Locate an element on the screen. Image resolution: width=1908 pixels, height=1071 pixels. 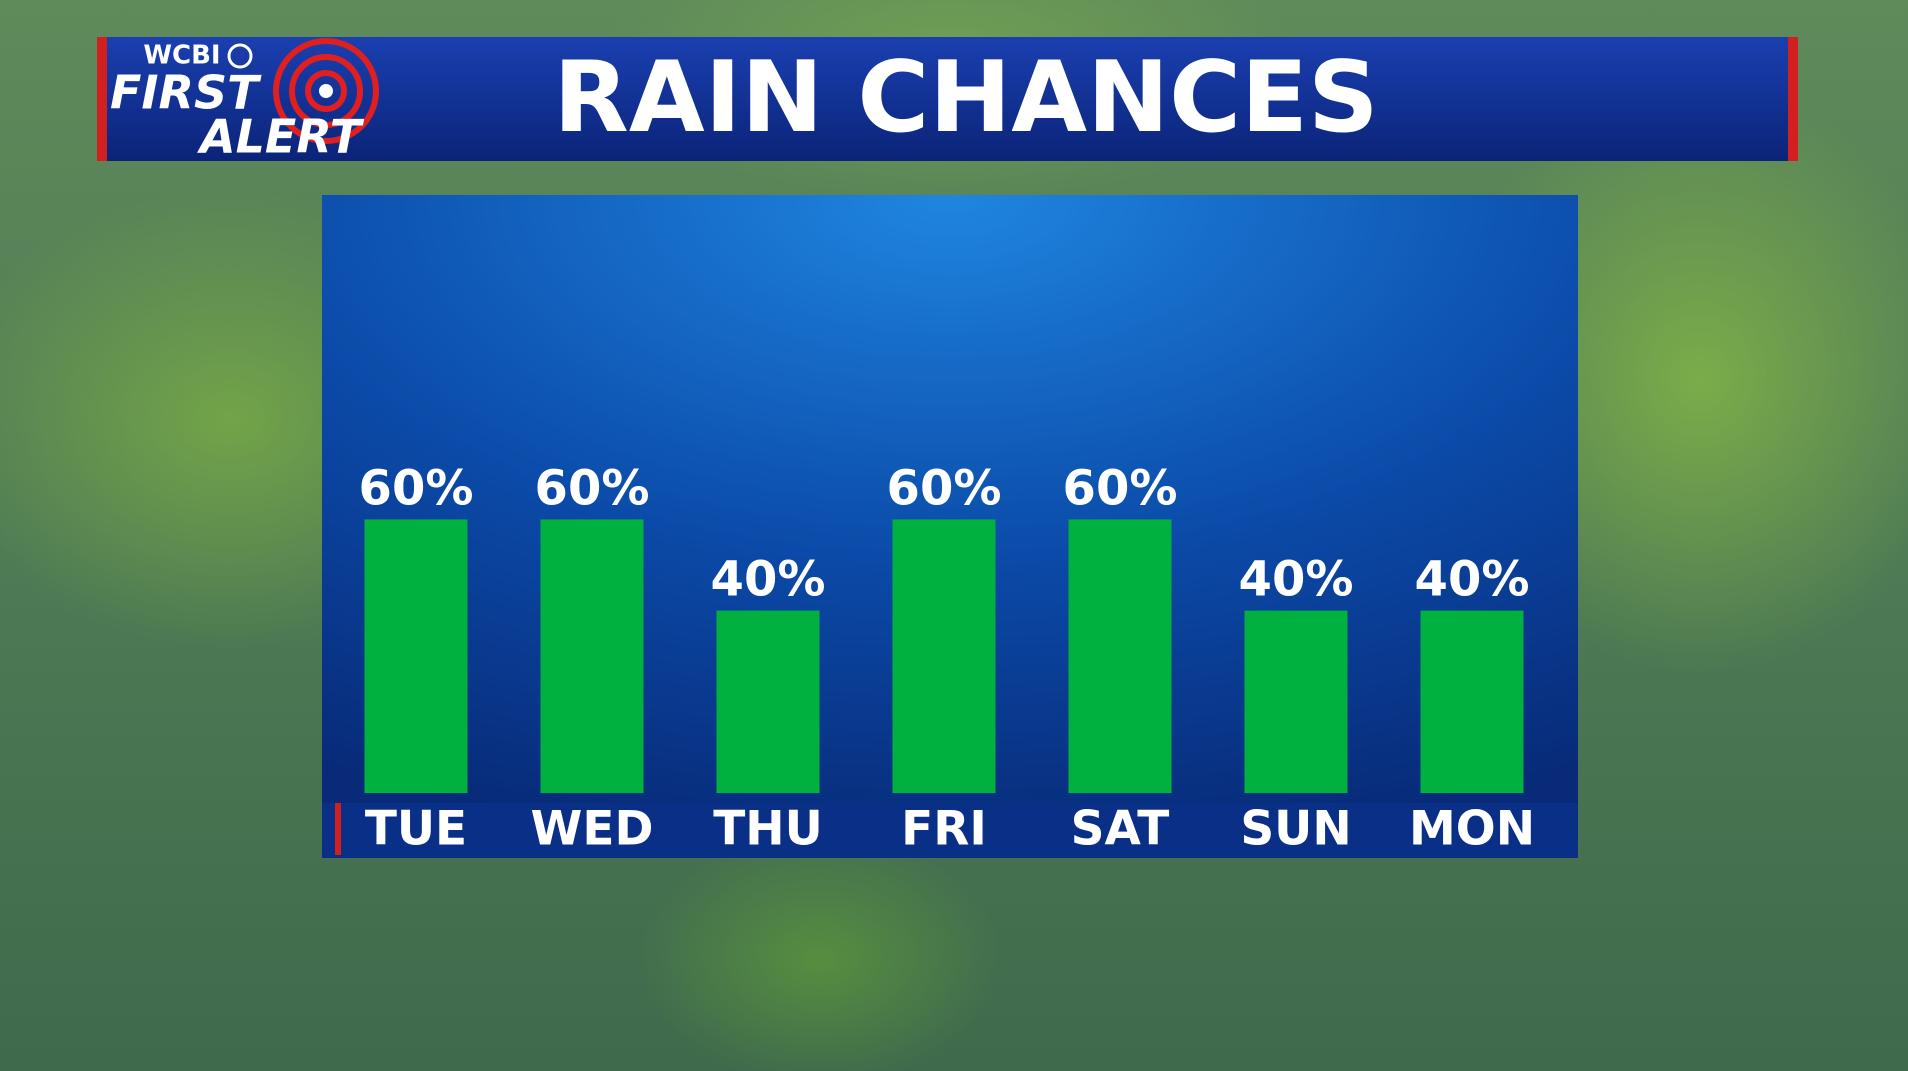
x-tick-label: FRI is located at coordinates (944, 829).